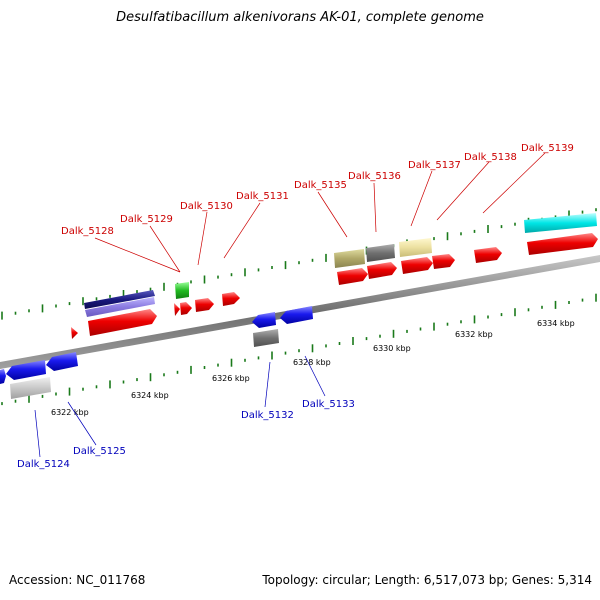 The image size is (600, 600). I want to click on scale-label: 6334 kbp, so click(556, 323).